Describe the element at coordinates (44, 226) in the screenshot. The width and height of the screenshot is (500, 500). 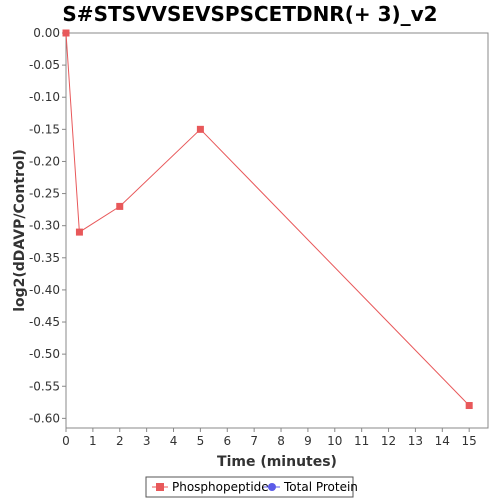
I see `y-tick-label: -0.30` at that location.